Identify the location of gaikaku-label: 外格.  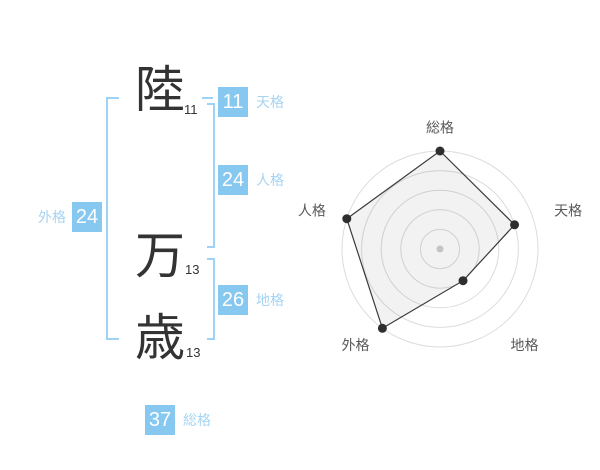
(52, 217).